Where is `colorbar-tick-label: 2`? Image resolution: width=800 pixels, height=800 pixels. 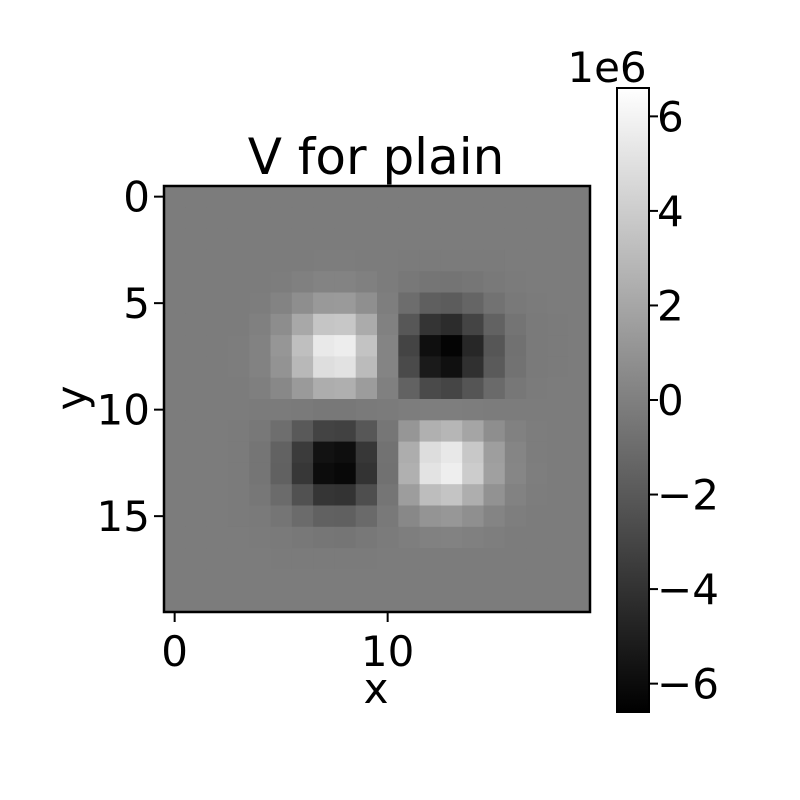
colorbar-tick-label: 2 is located at coordinates (670, 305).